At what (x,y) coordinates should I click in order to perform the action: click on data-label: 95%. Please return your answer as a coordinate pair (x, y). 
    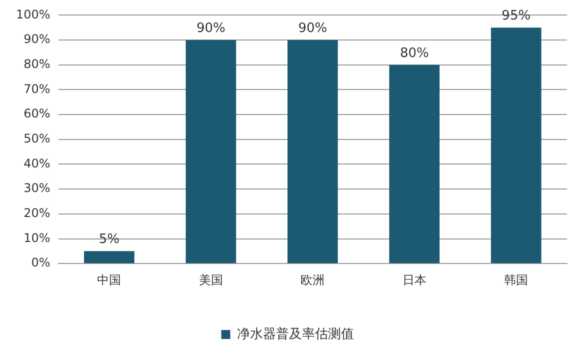
    Looking at the image, I should click on (516, 16).